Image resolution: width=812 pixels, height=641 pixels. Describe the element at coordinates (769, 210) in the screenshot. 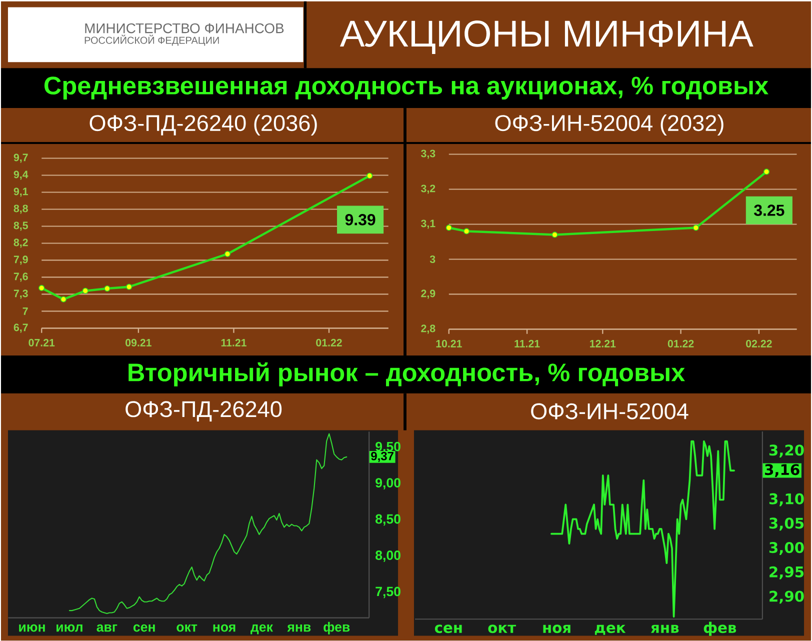

I see `data-label: 3.25` at that location.